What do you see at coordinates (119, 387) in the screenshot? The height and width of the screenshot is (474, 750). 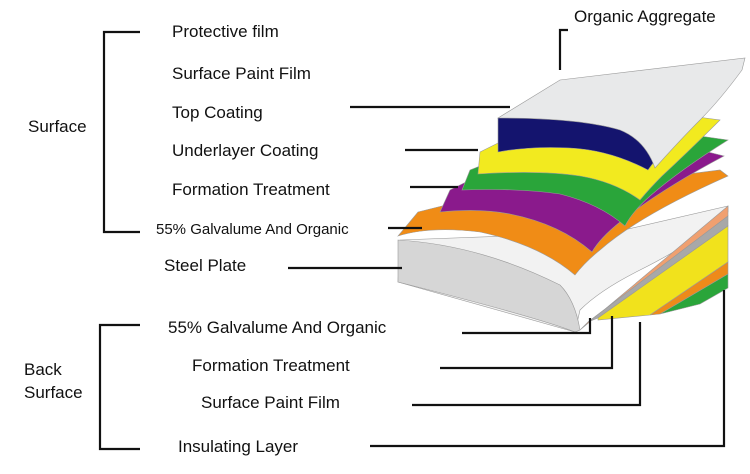 I see `back-surface-bracket` at bounding box center [119, 387].